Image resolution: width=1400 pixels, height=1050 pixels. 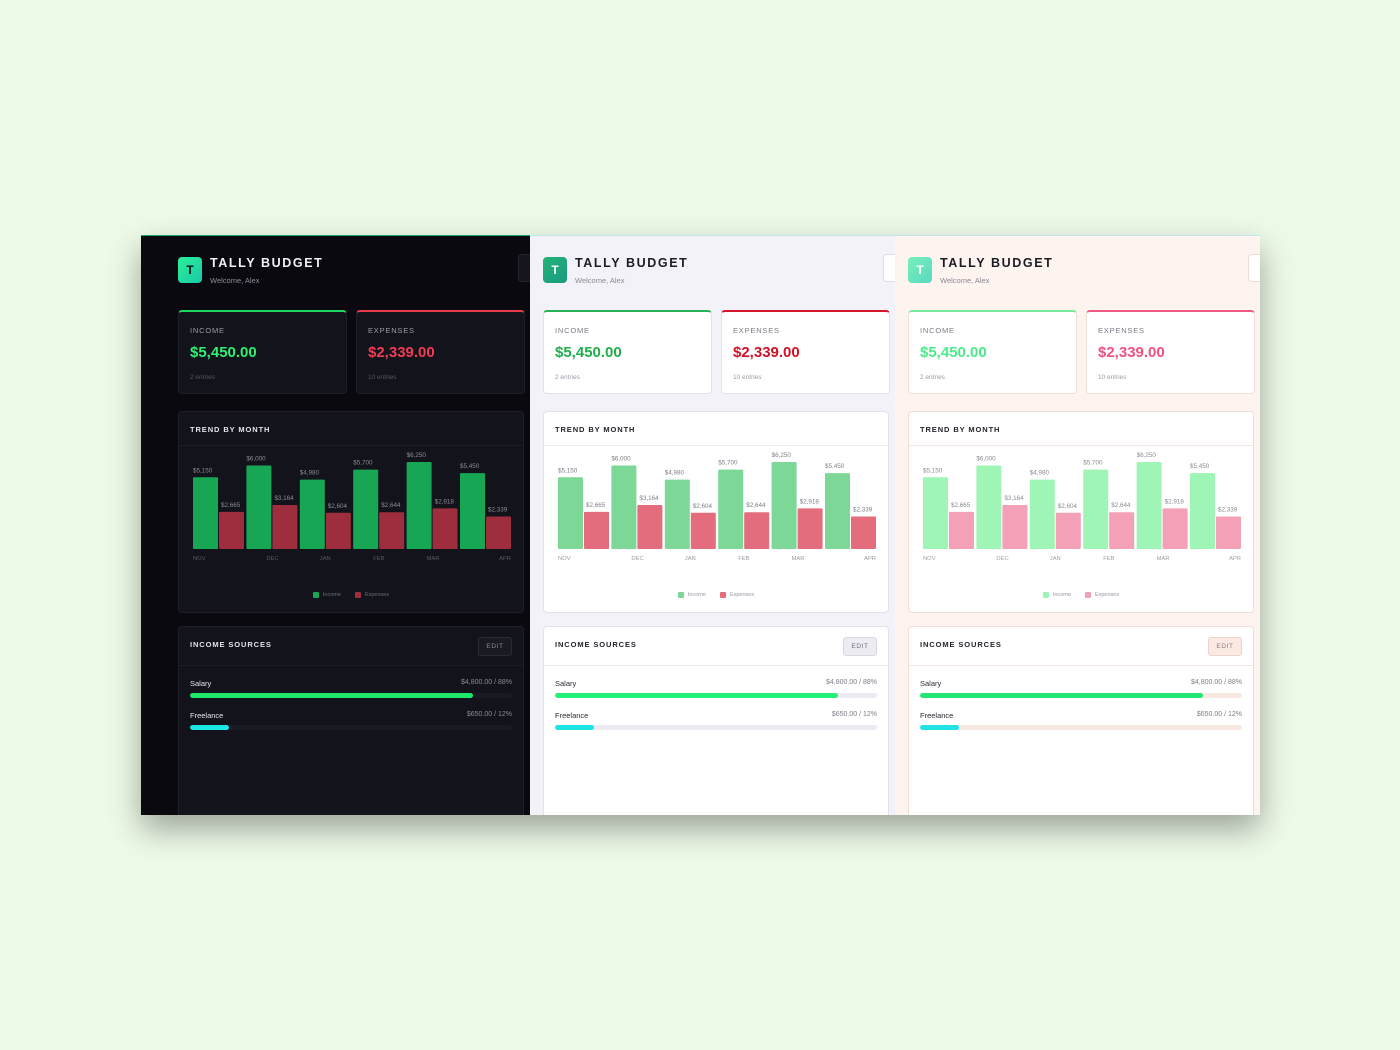 I want to click on expenses-card: EXPENSES $2,339.00 10 entries, so click(x=805, y=352).